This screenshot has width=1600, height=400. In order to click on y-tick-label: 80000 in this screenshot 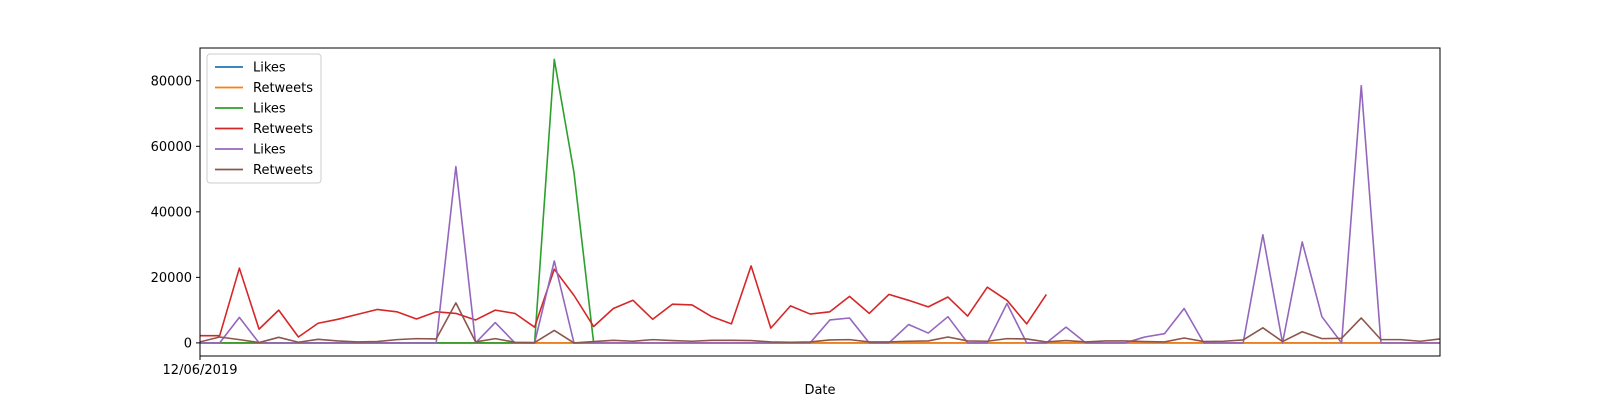, I will do `click(171, 81)`.